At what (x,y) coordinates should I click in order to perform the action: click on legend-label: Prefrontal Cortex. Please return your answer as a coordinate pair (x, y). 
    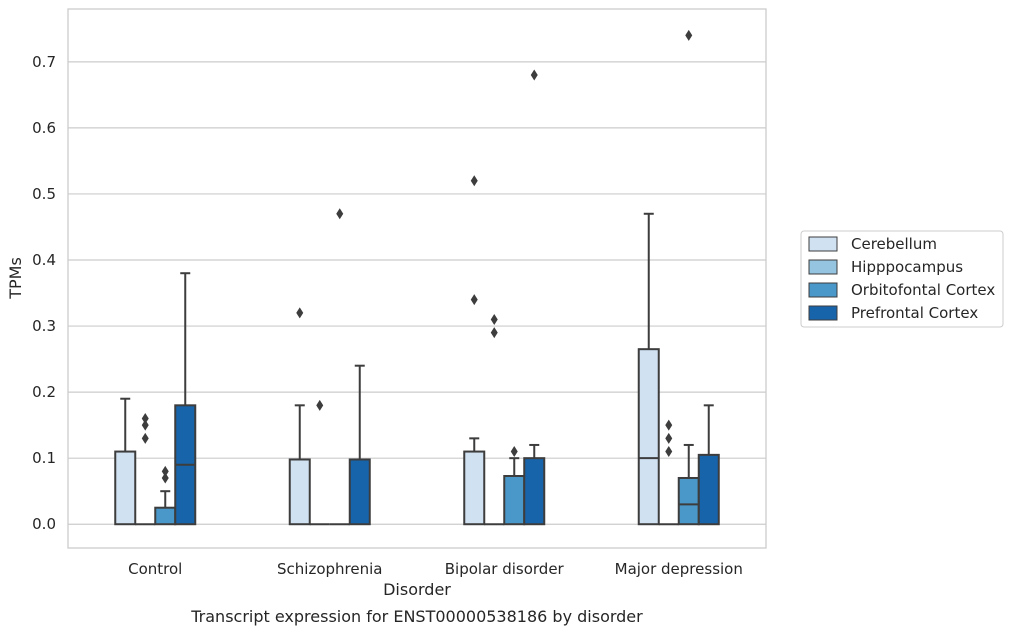
    Looking at the image, I should click on (914, 313).